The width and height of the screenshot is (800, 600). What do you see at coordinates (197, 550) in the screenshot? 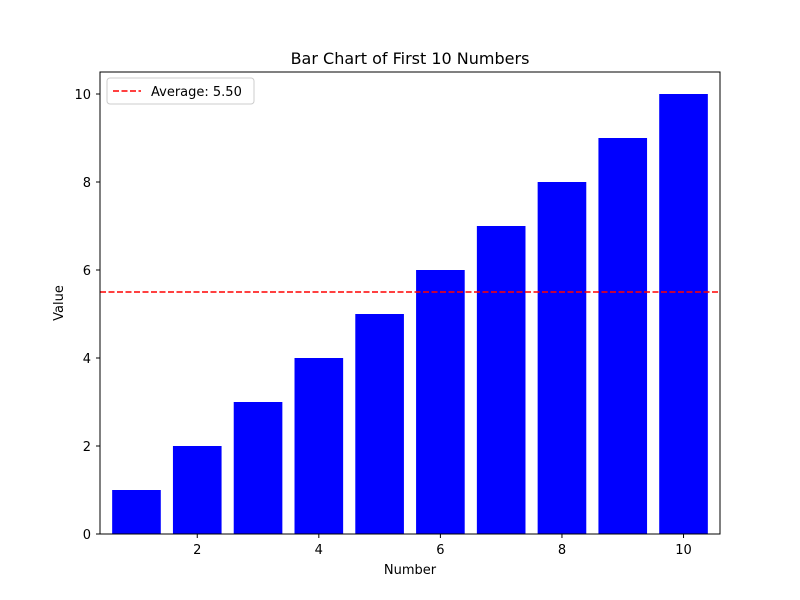
I see `x-tick-label-2: 2` at bounding box center [197, 550].